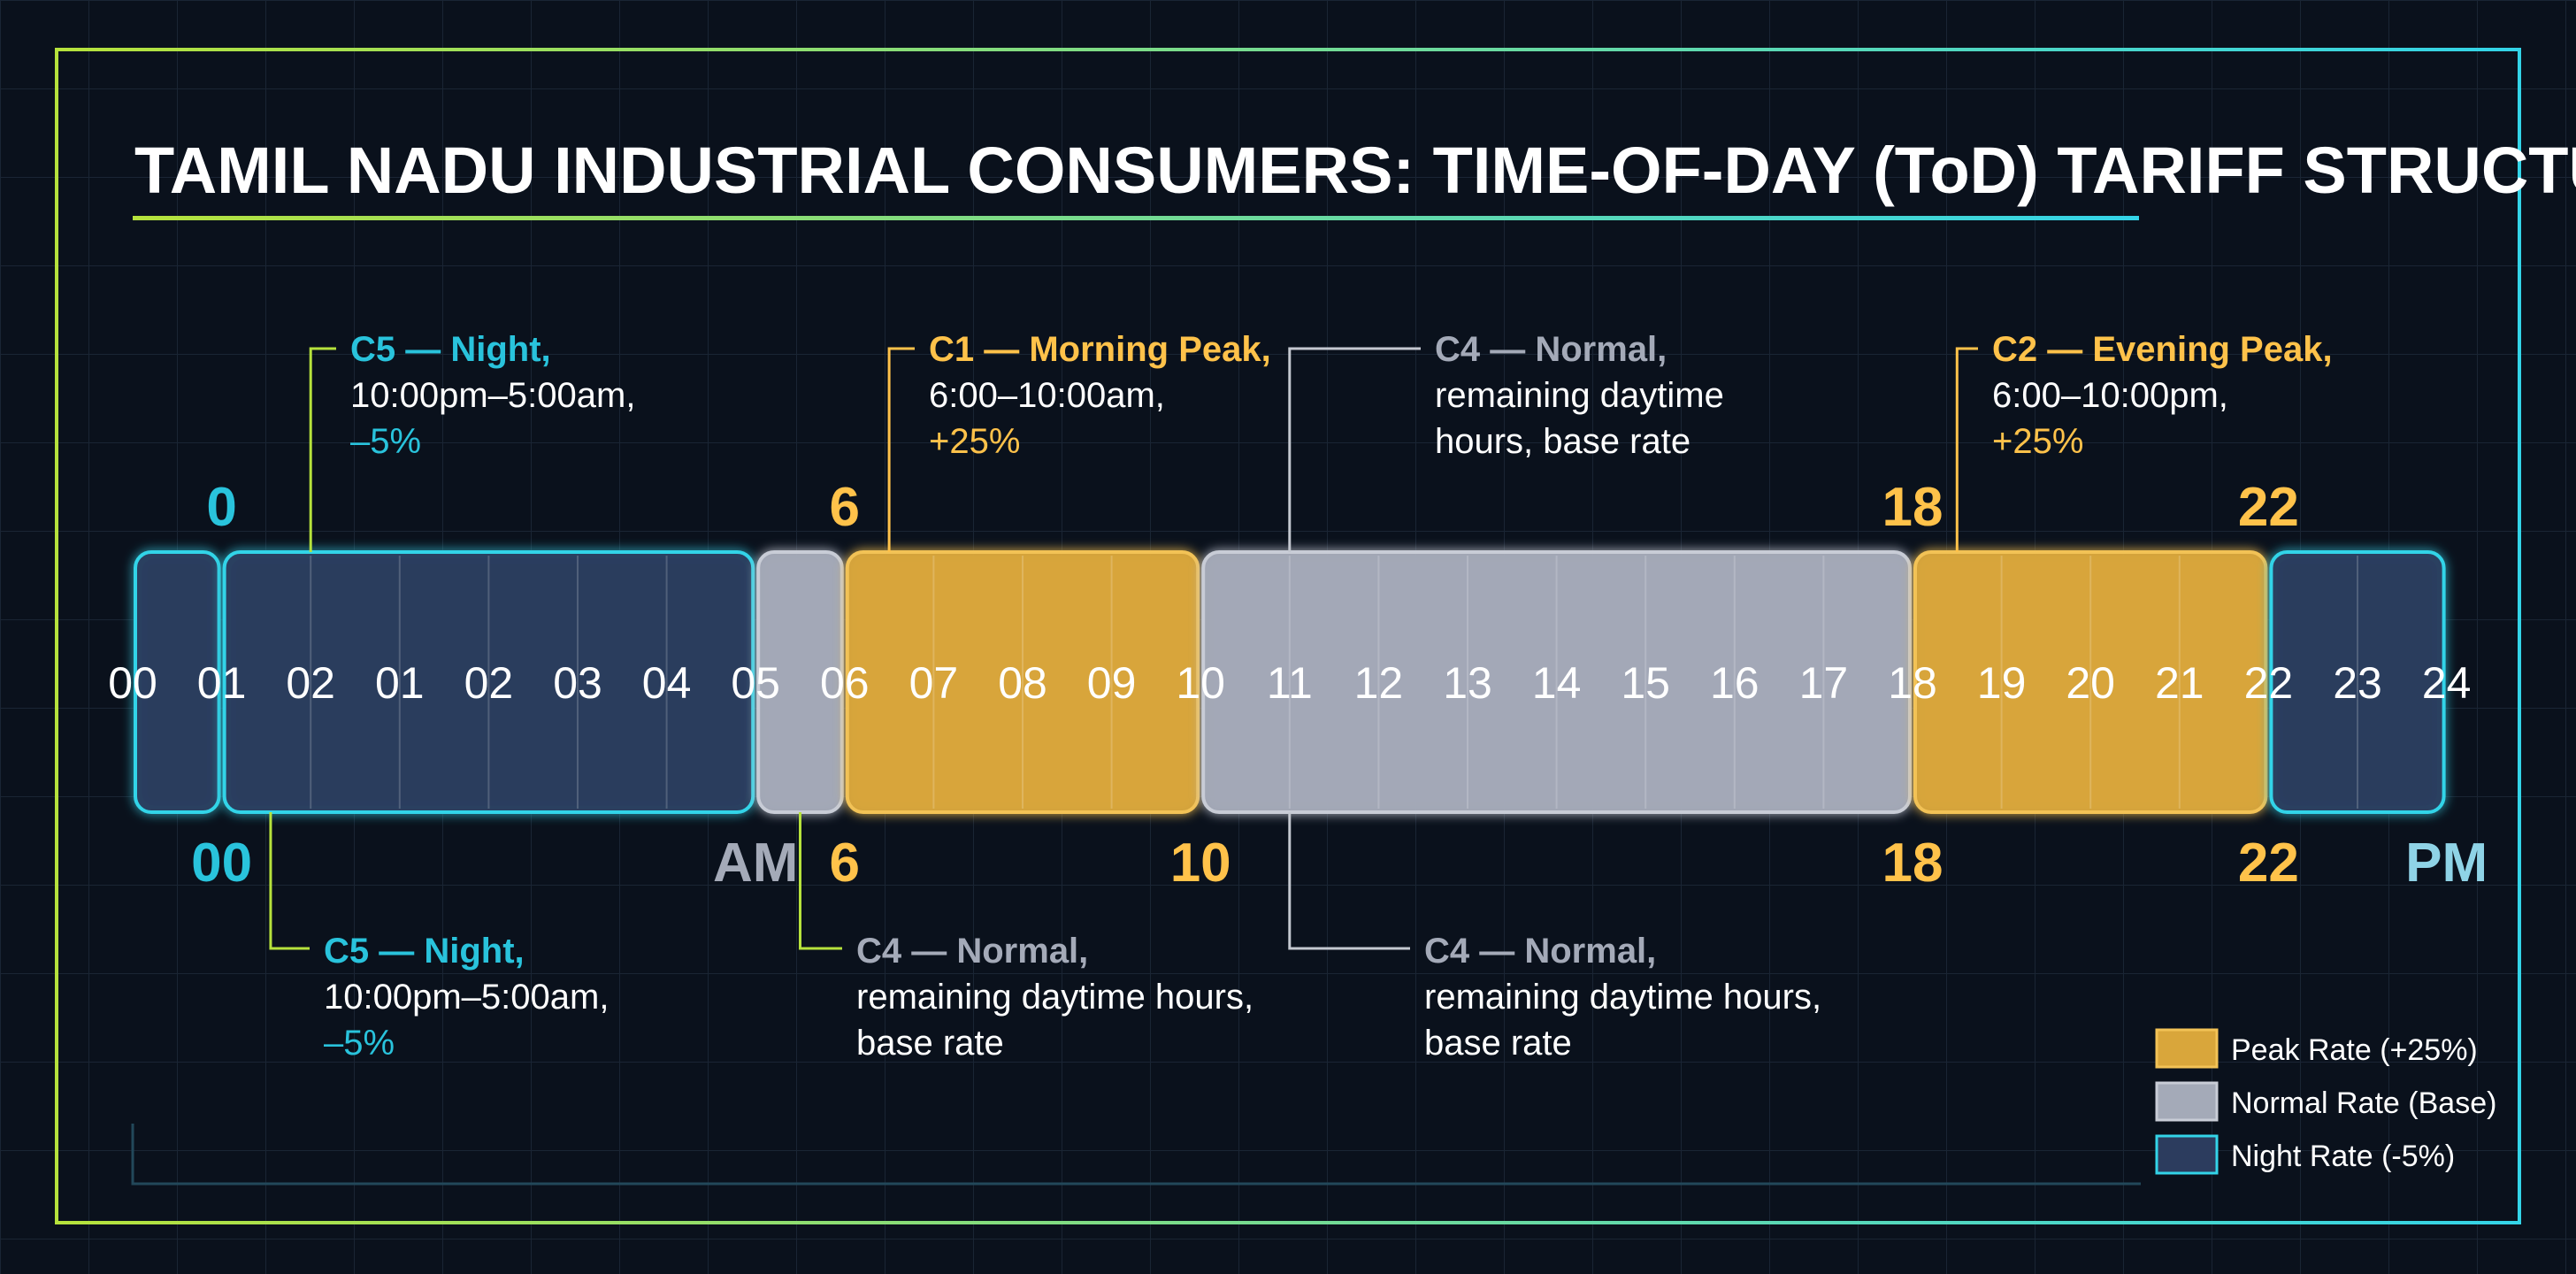 The height and width of the screenshot is (1274, 2576). Describe the element at coordinates (1136, 218) in the screenshot. I see `title-underline` at that location.